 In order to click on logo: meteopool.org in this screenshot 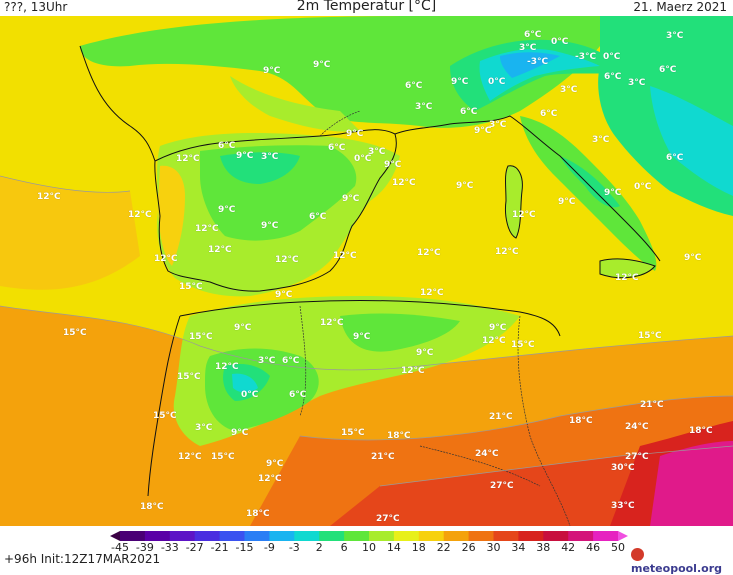, I will do `click(682, 561)`.